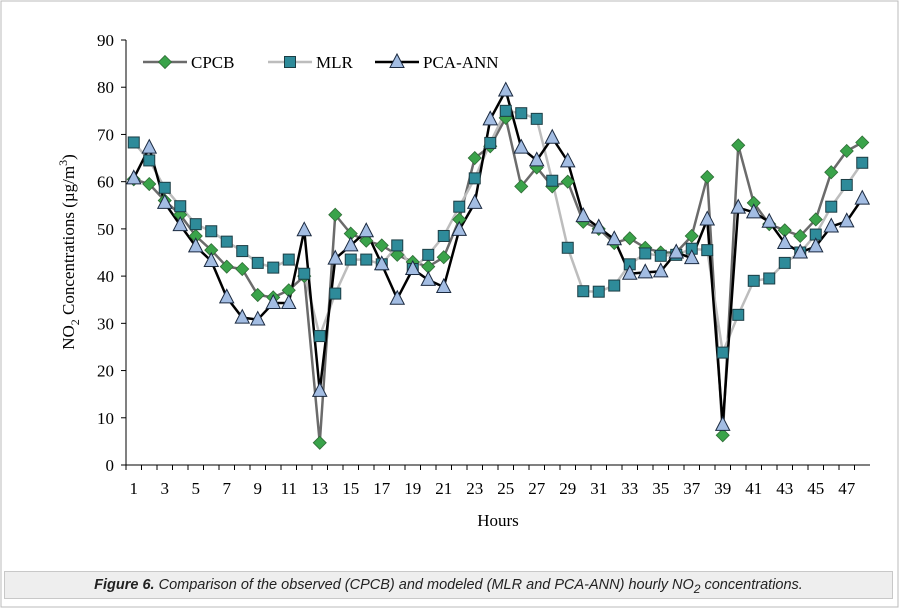 The width and height of the screenshot is (899, 608). What do you see at coordinates (68, 337) in the screenshot?
I see `y-label-text: NO` at bounding box center [68, 337].